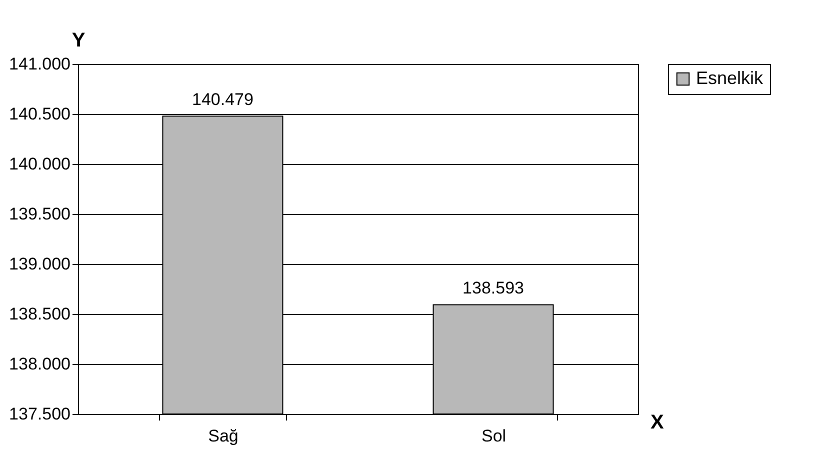 Image resolution: width=824 pixels, height=452 pixels. I want to click on x-tick-label: Sağ, so click(223, 436).